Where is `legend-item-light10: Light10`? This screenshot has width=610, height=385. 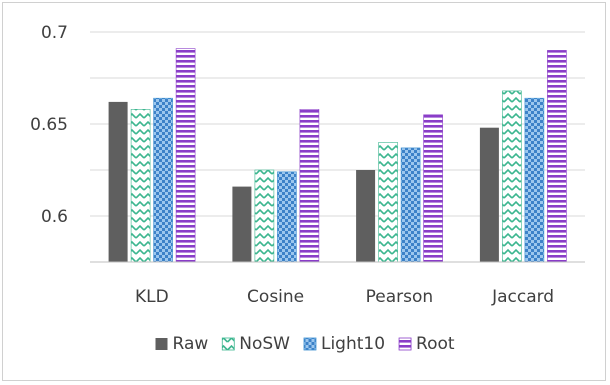 legend-item-light10: Light10 is located at coordinates (344, 344).